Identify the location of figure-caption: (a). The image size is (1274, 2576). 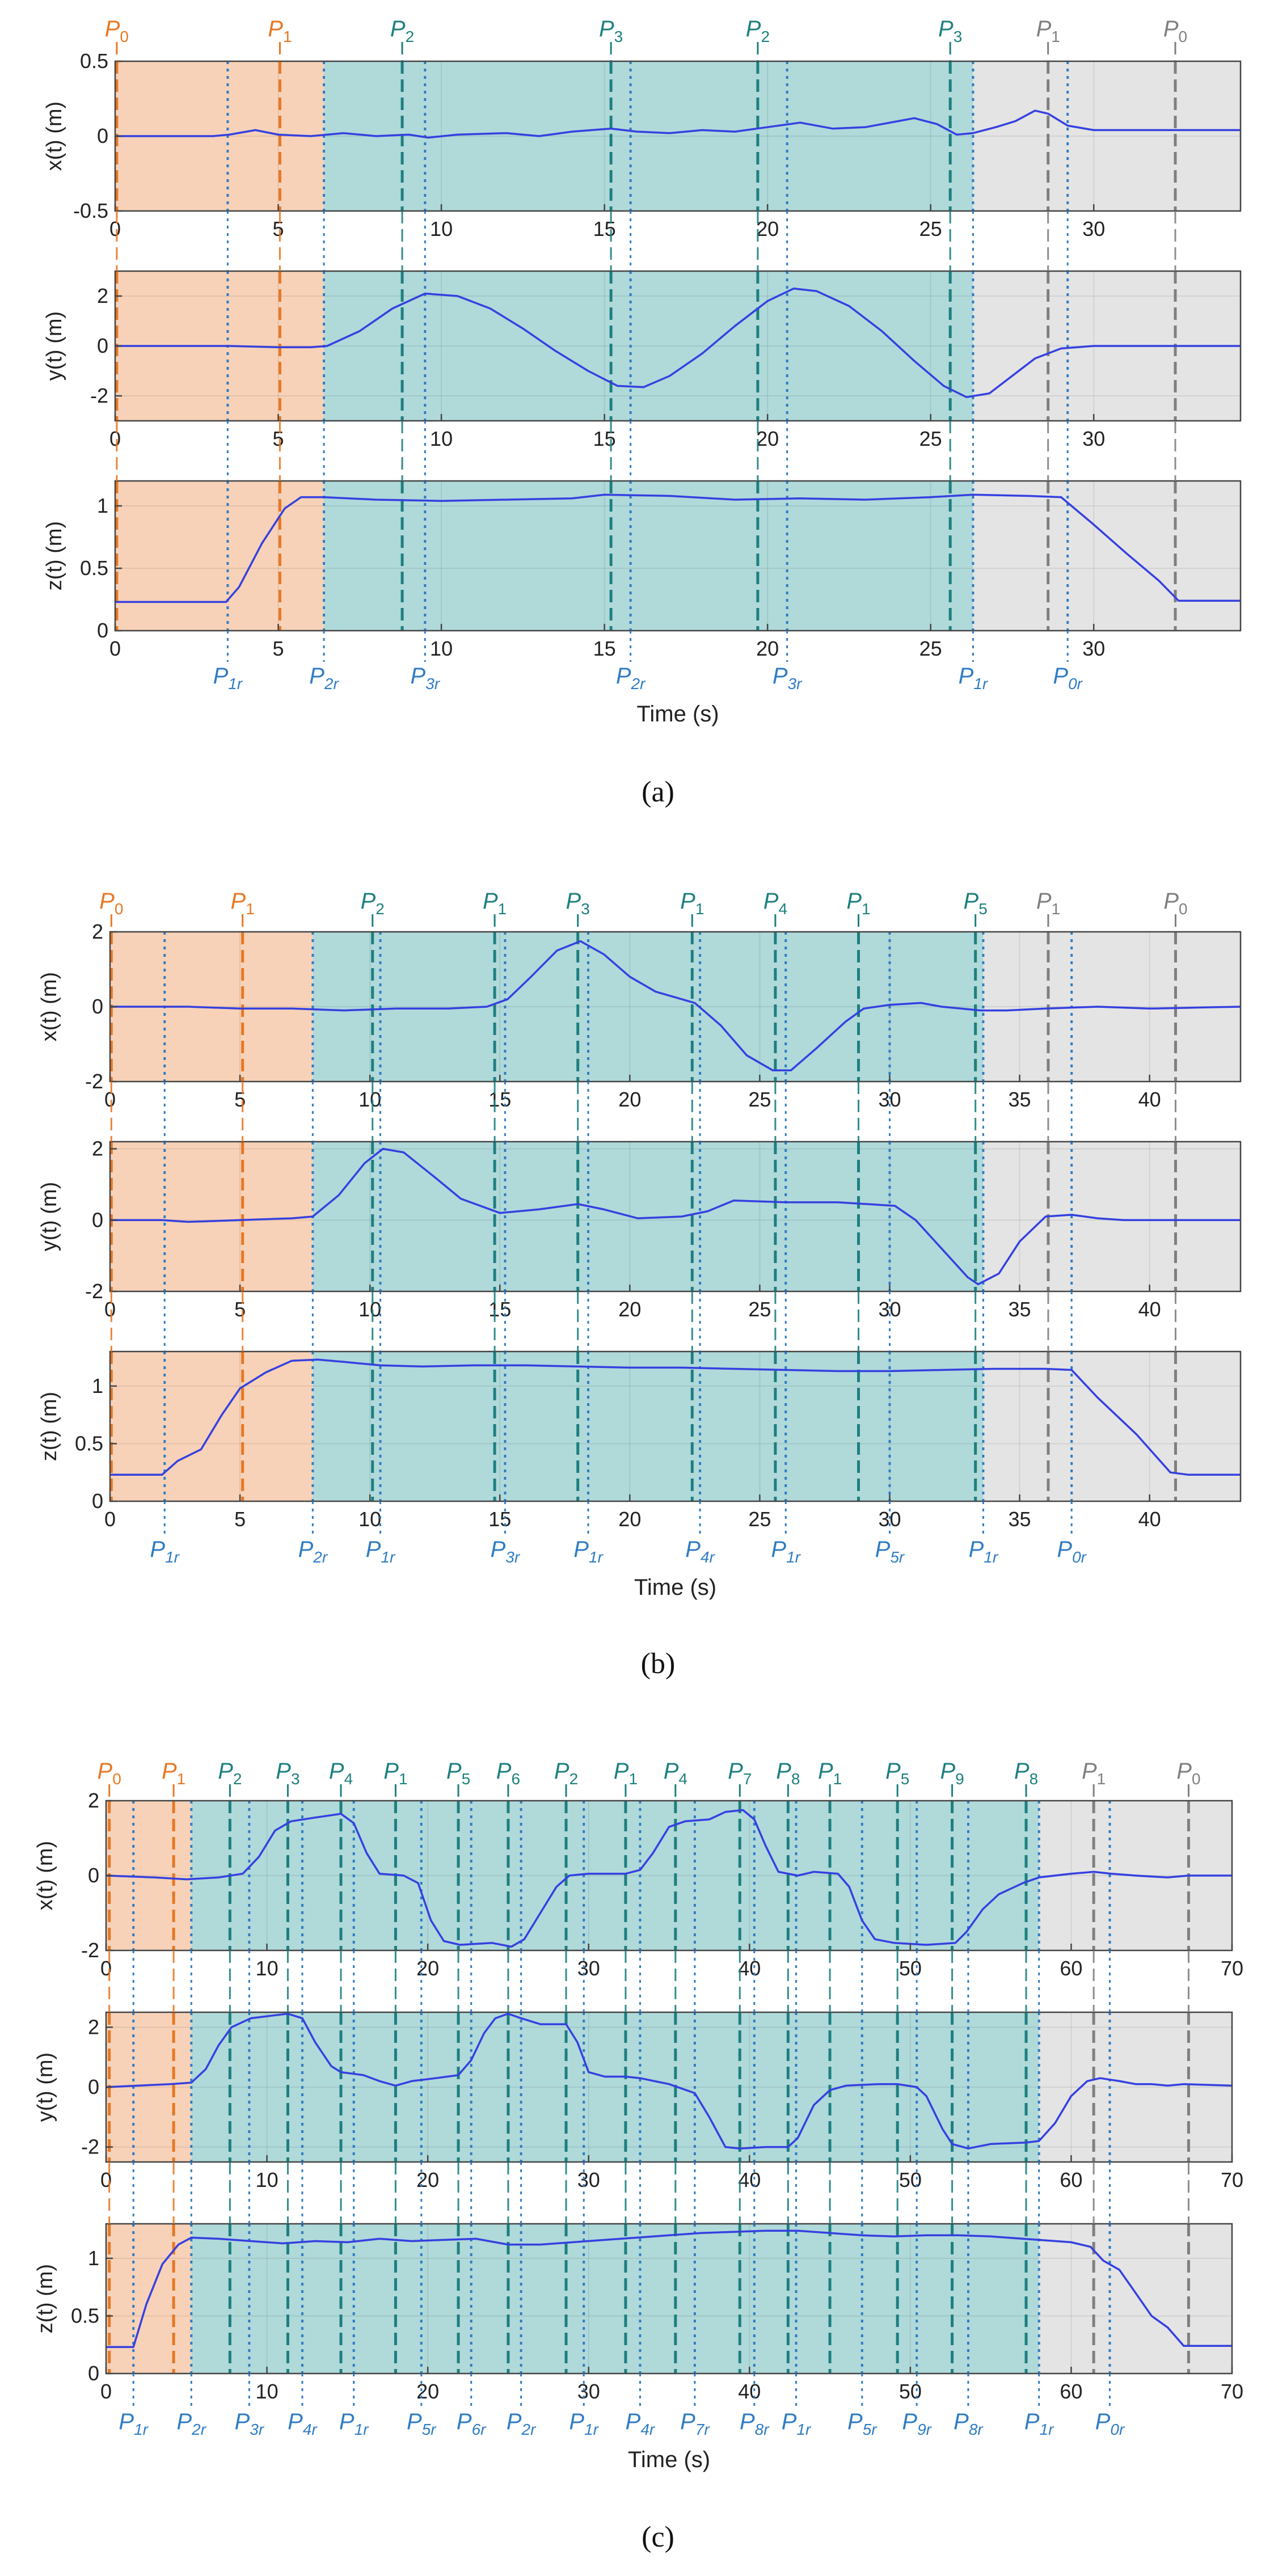
(658, 792).